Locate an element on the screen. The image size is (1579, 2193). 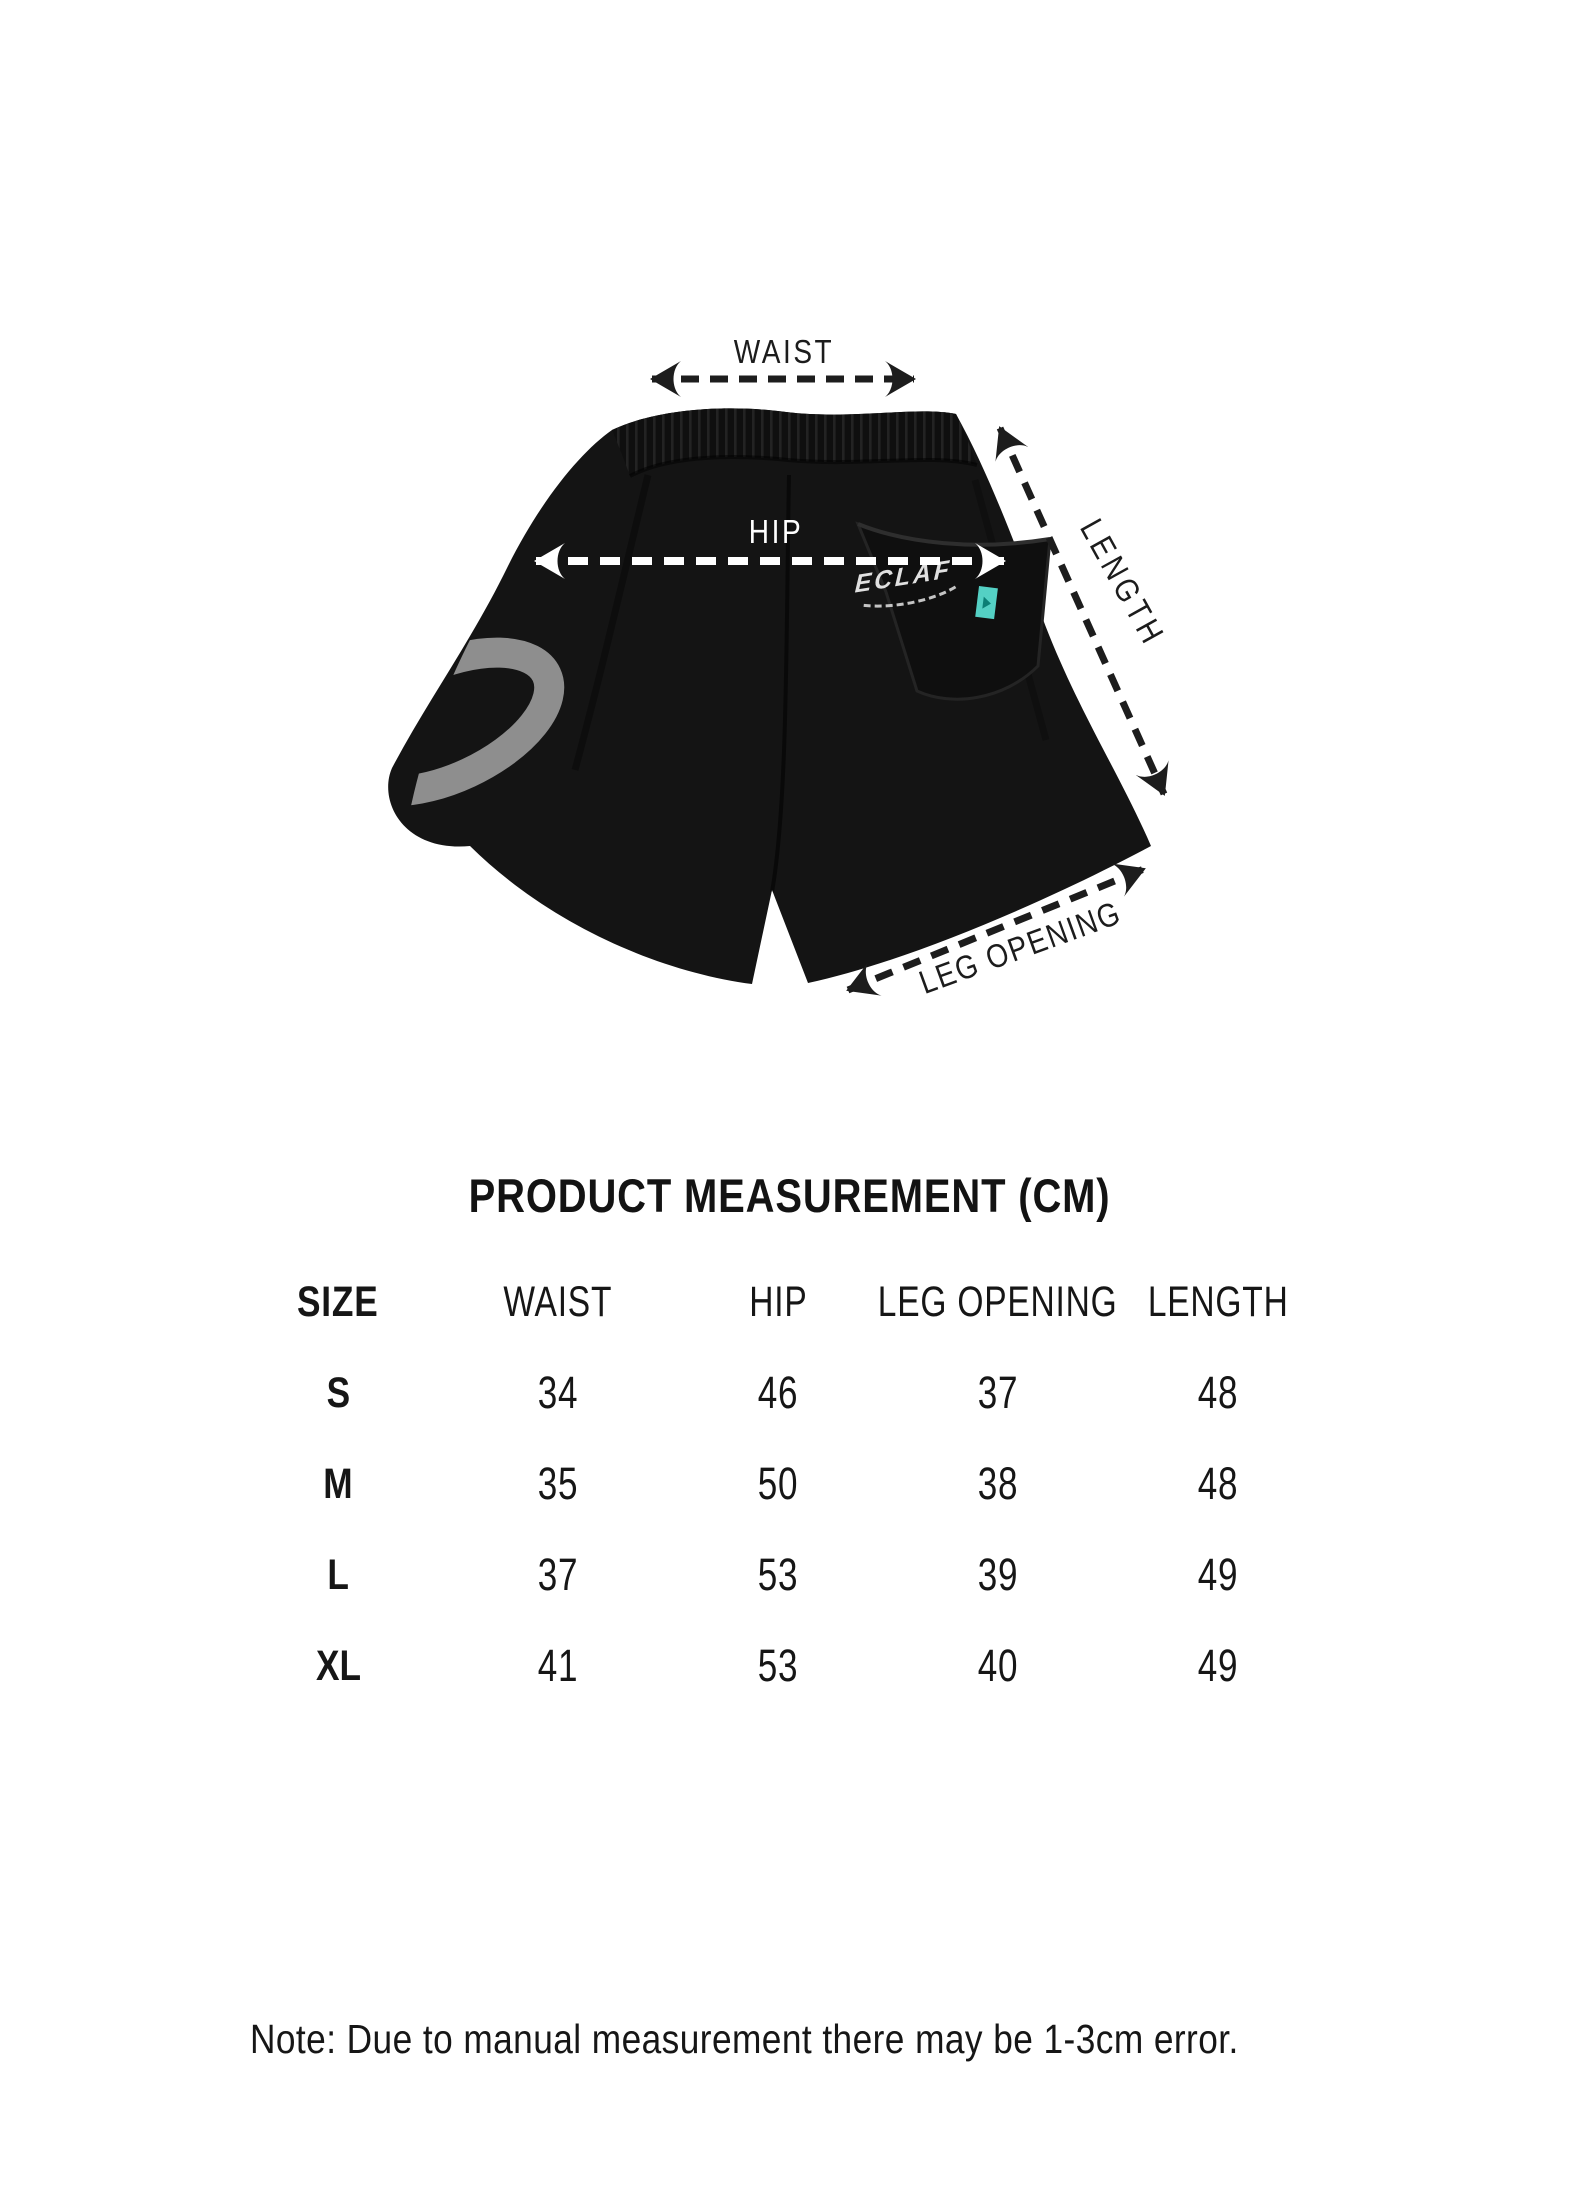
hip-value: 50 is located at coordinates (778, 1483).